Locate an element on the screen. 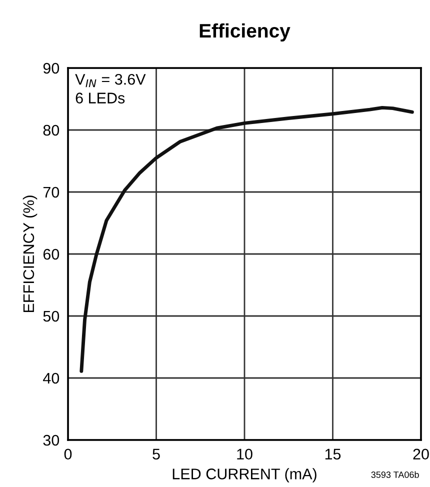  x-tick-label: 0 is located at coordinates (68, 454).